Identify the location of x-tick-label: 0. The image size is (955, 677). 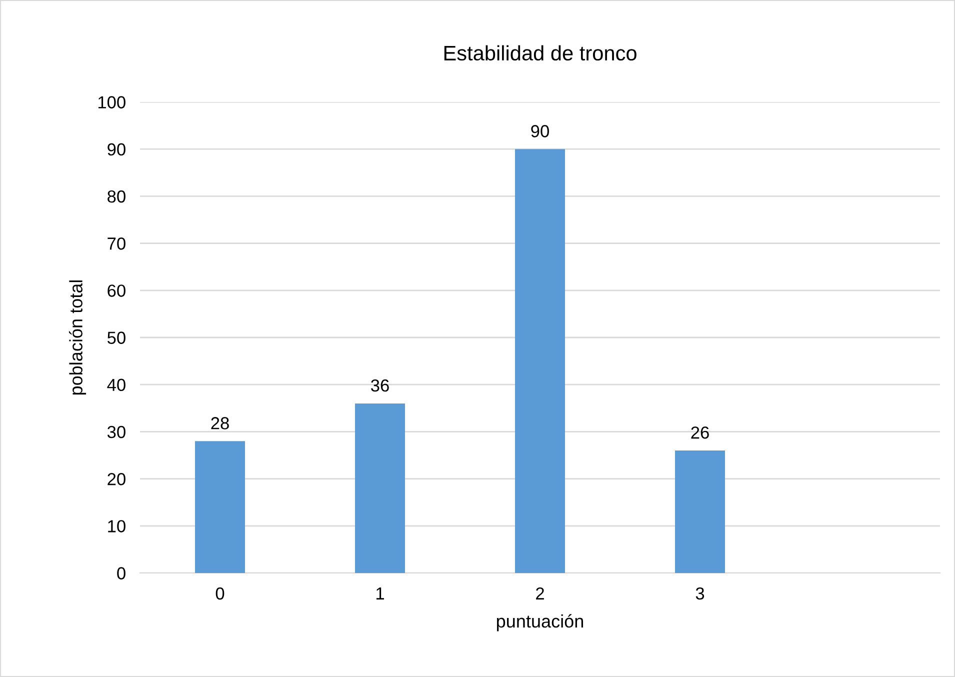
(220, 593).